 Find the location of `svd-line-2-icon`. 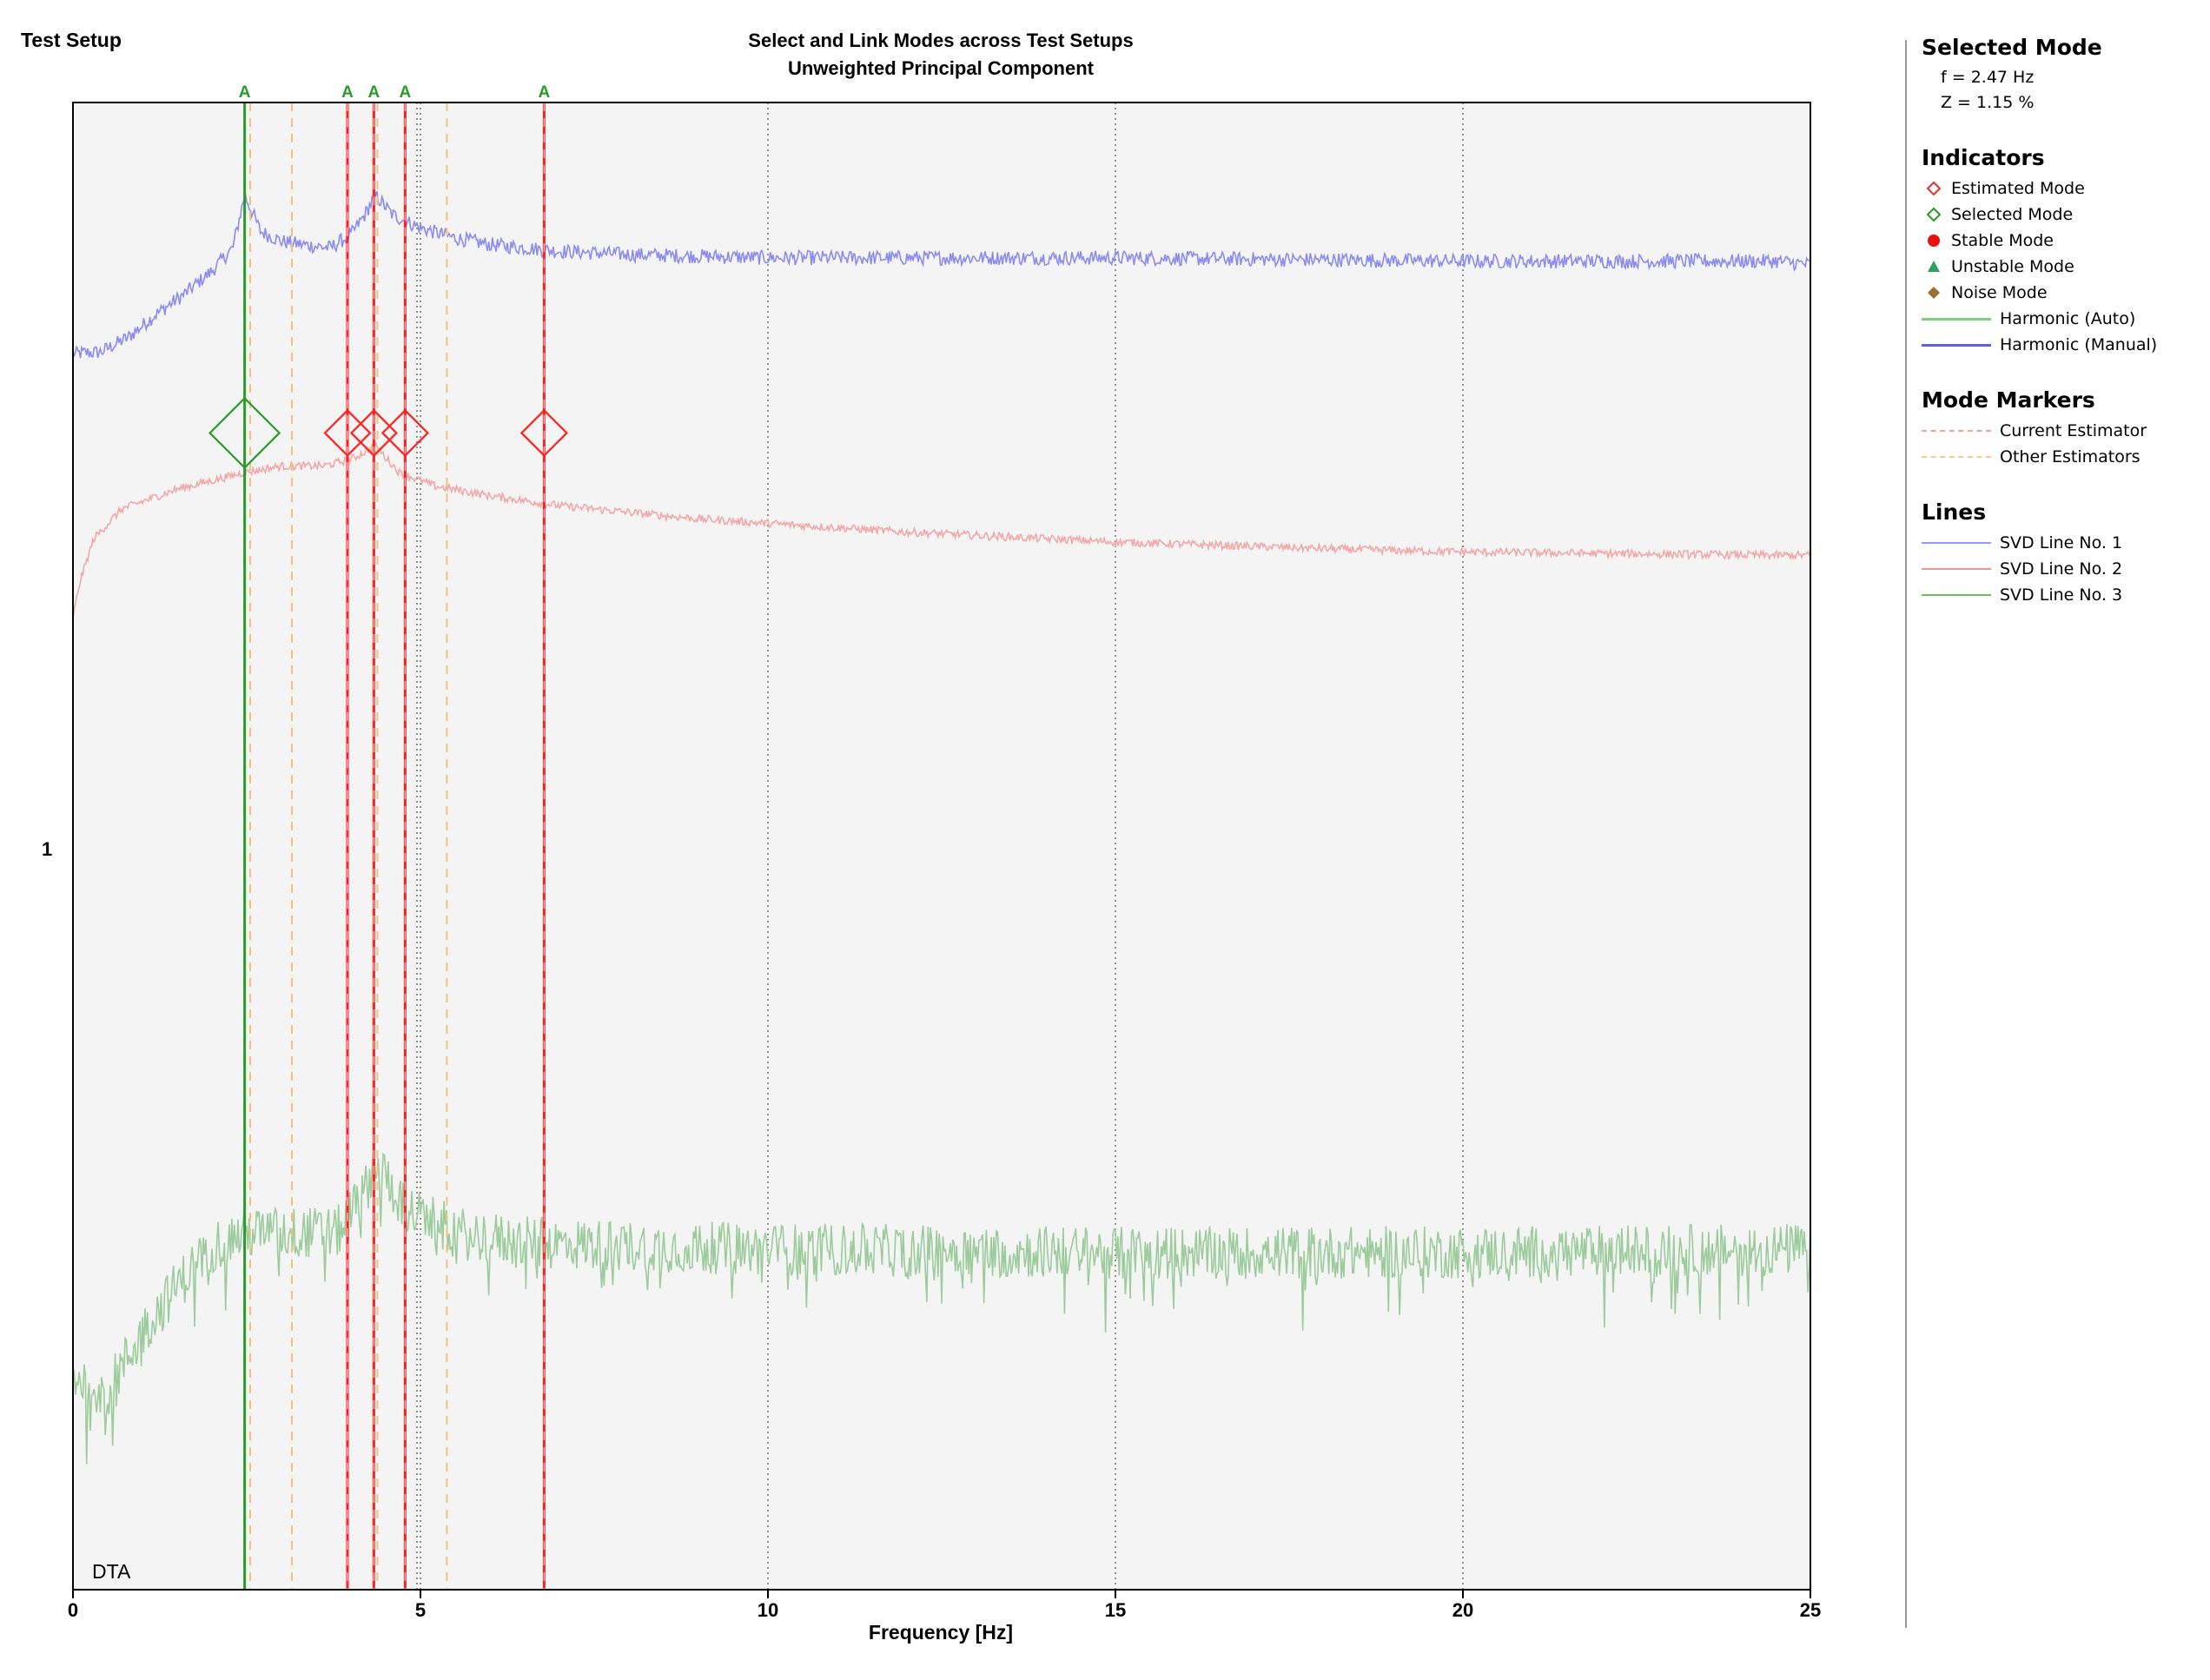

svd-line-2-icon is located at coordinates (1956, 569).